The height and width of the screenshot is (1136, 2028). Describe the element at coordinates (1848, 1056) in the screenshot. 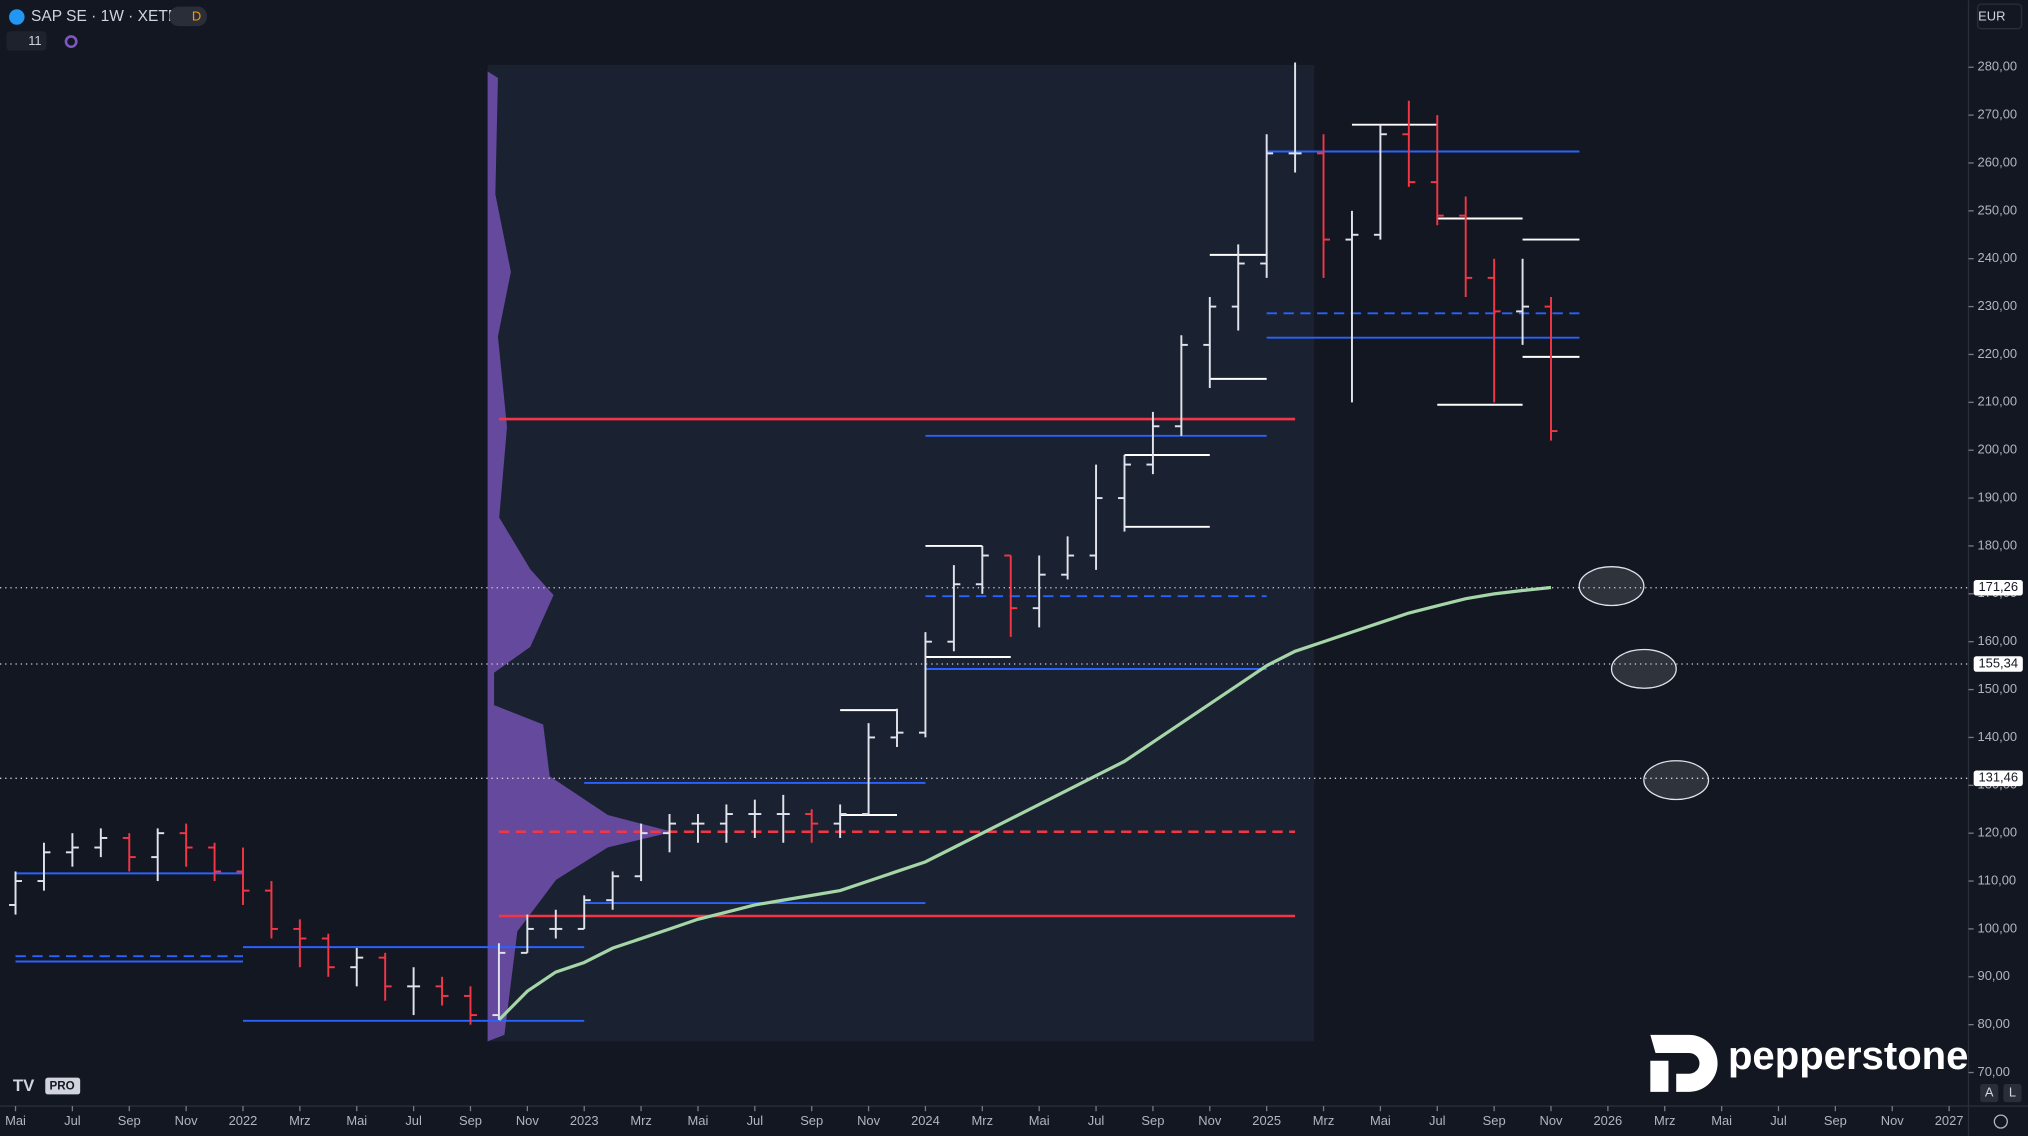

I see `pepperstone-logo: pepperstone` at that location.